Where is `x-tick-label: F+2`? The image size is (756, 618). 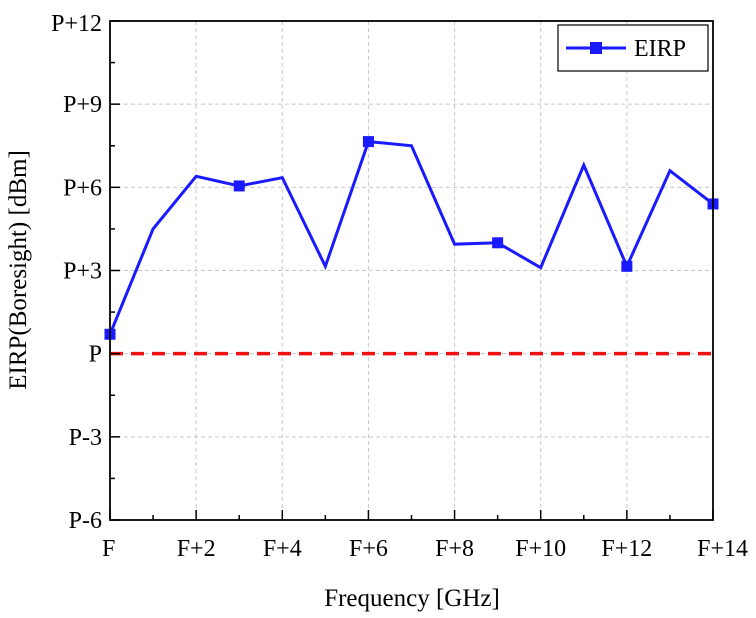
x-tick-label: F+2 is located at coordinates (196, 549).